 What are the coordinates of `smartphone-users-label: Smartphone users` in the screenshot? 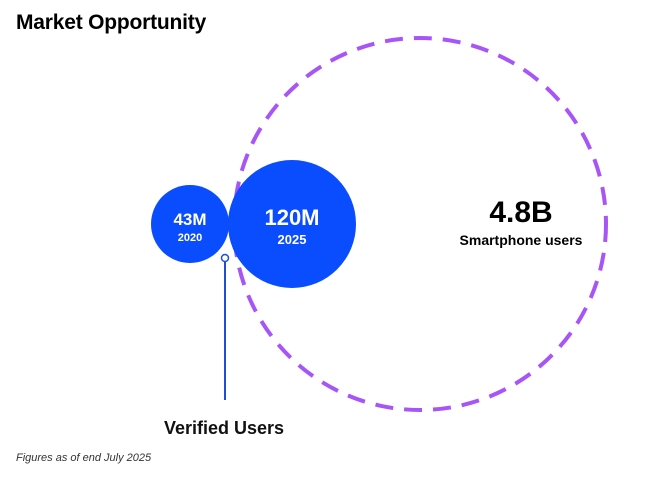 It's located at (521, 240).